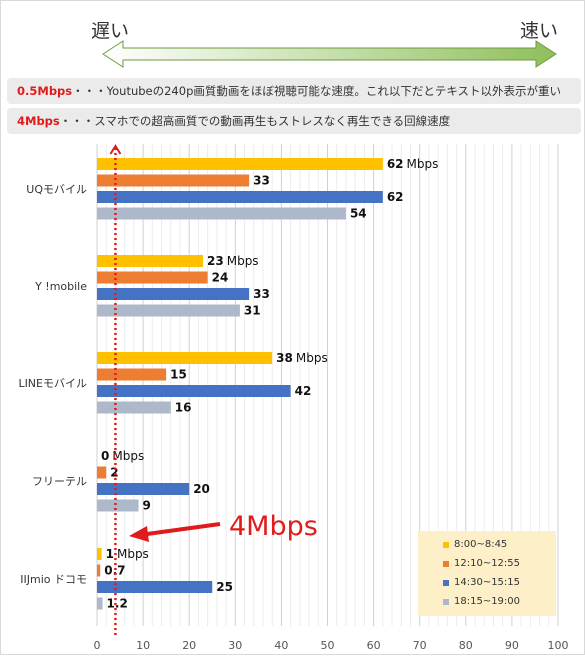 This screenshot has width=585, height=656. What do you see at coordinates (117, 604) in the screenshot?
I see `value-label: 1.2` at bounding box center [117, 604].